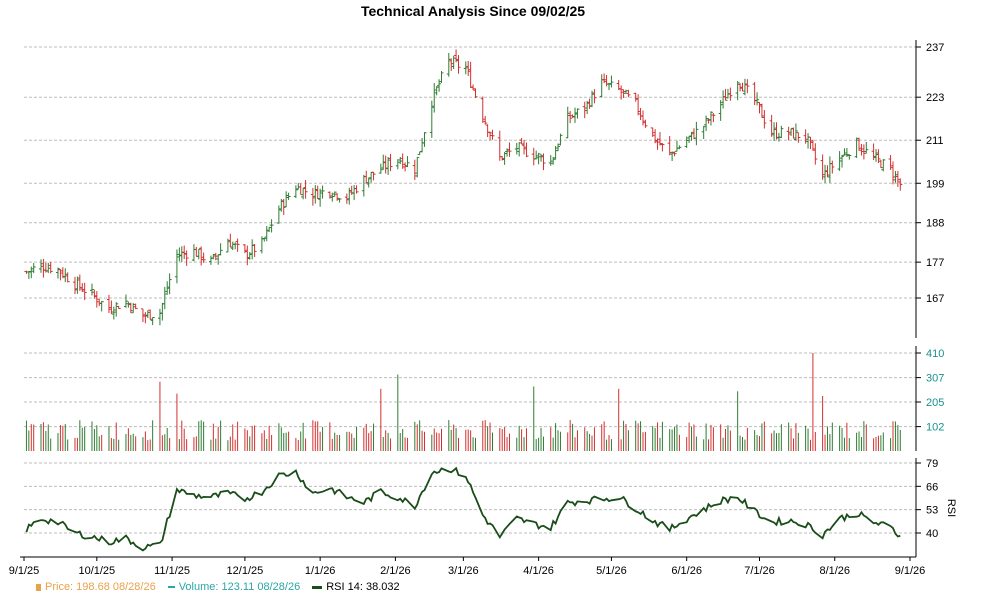  I want to click on price-tick-label: 211, so click(935, 141).